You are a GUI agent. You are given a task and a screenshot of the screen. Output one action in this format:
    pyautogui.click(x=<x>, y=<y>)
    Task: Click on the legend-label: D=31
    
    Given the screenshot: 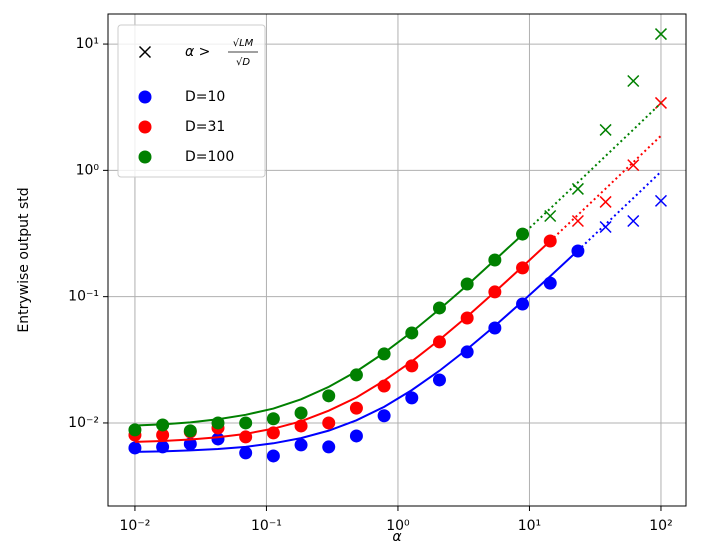 What is the action you would take?
    pyautogui.click(x=205, y=127)
    